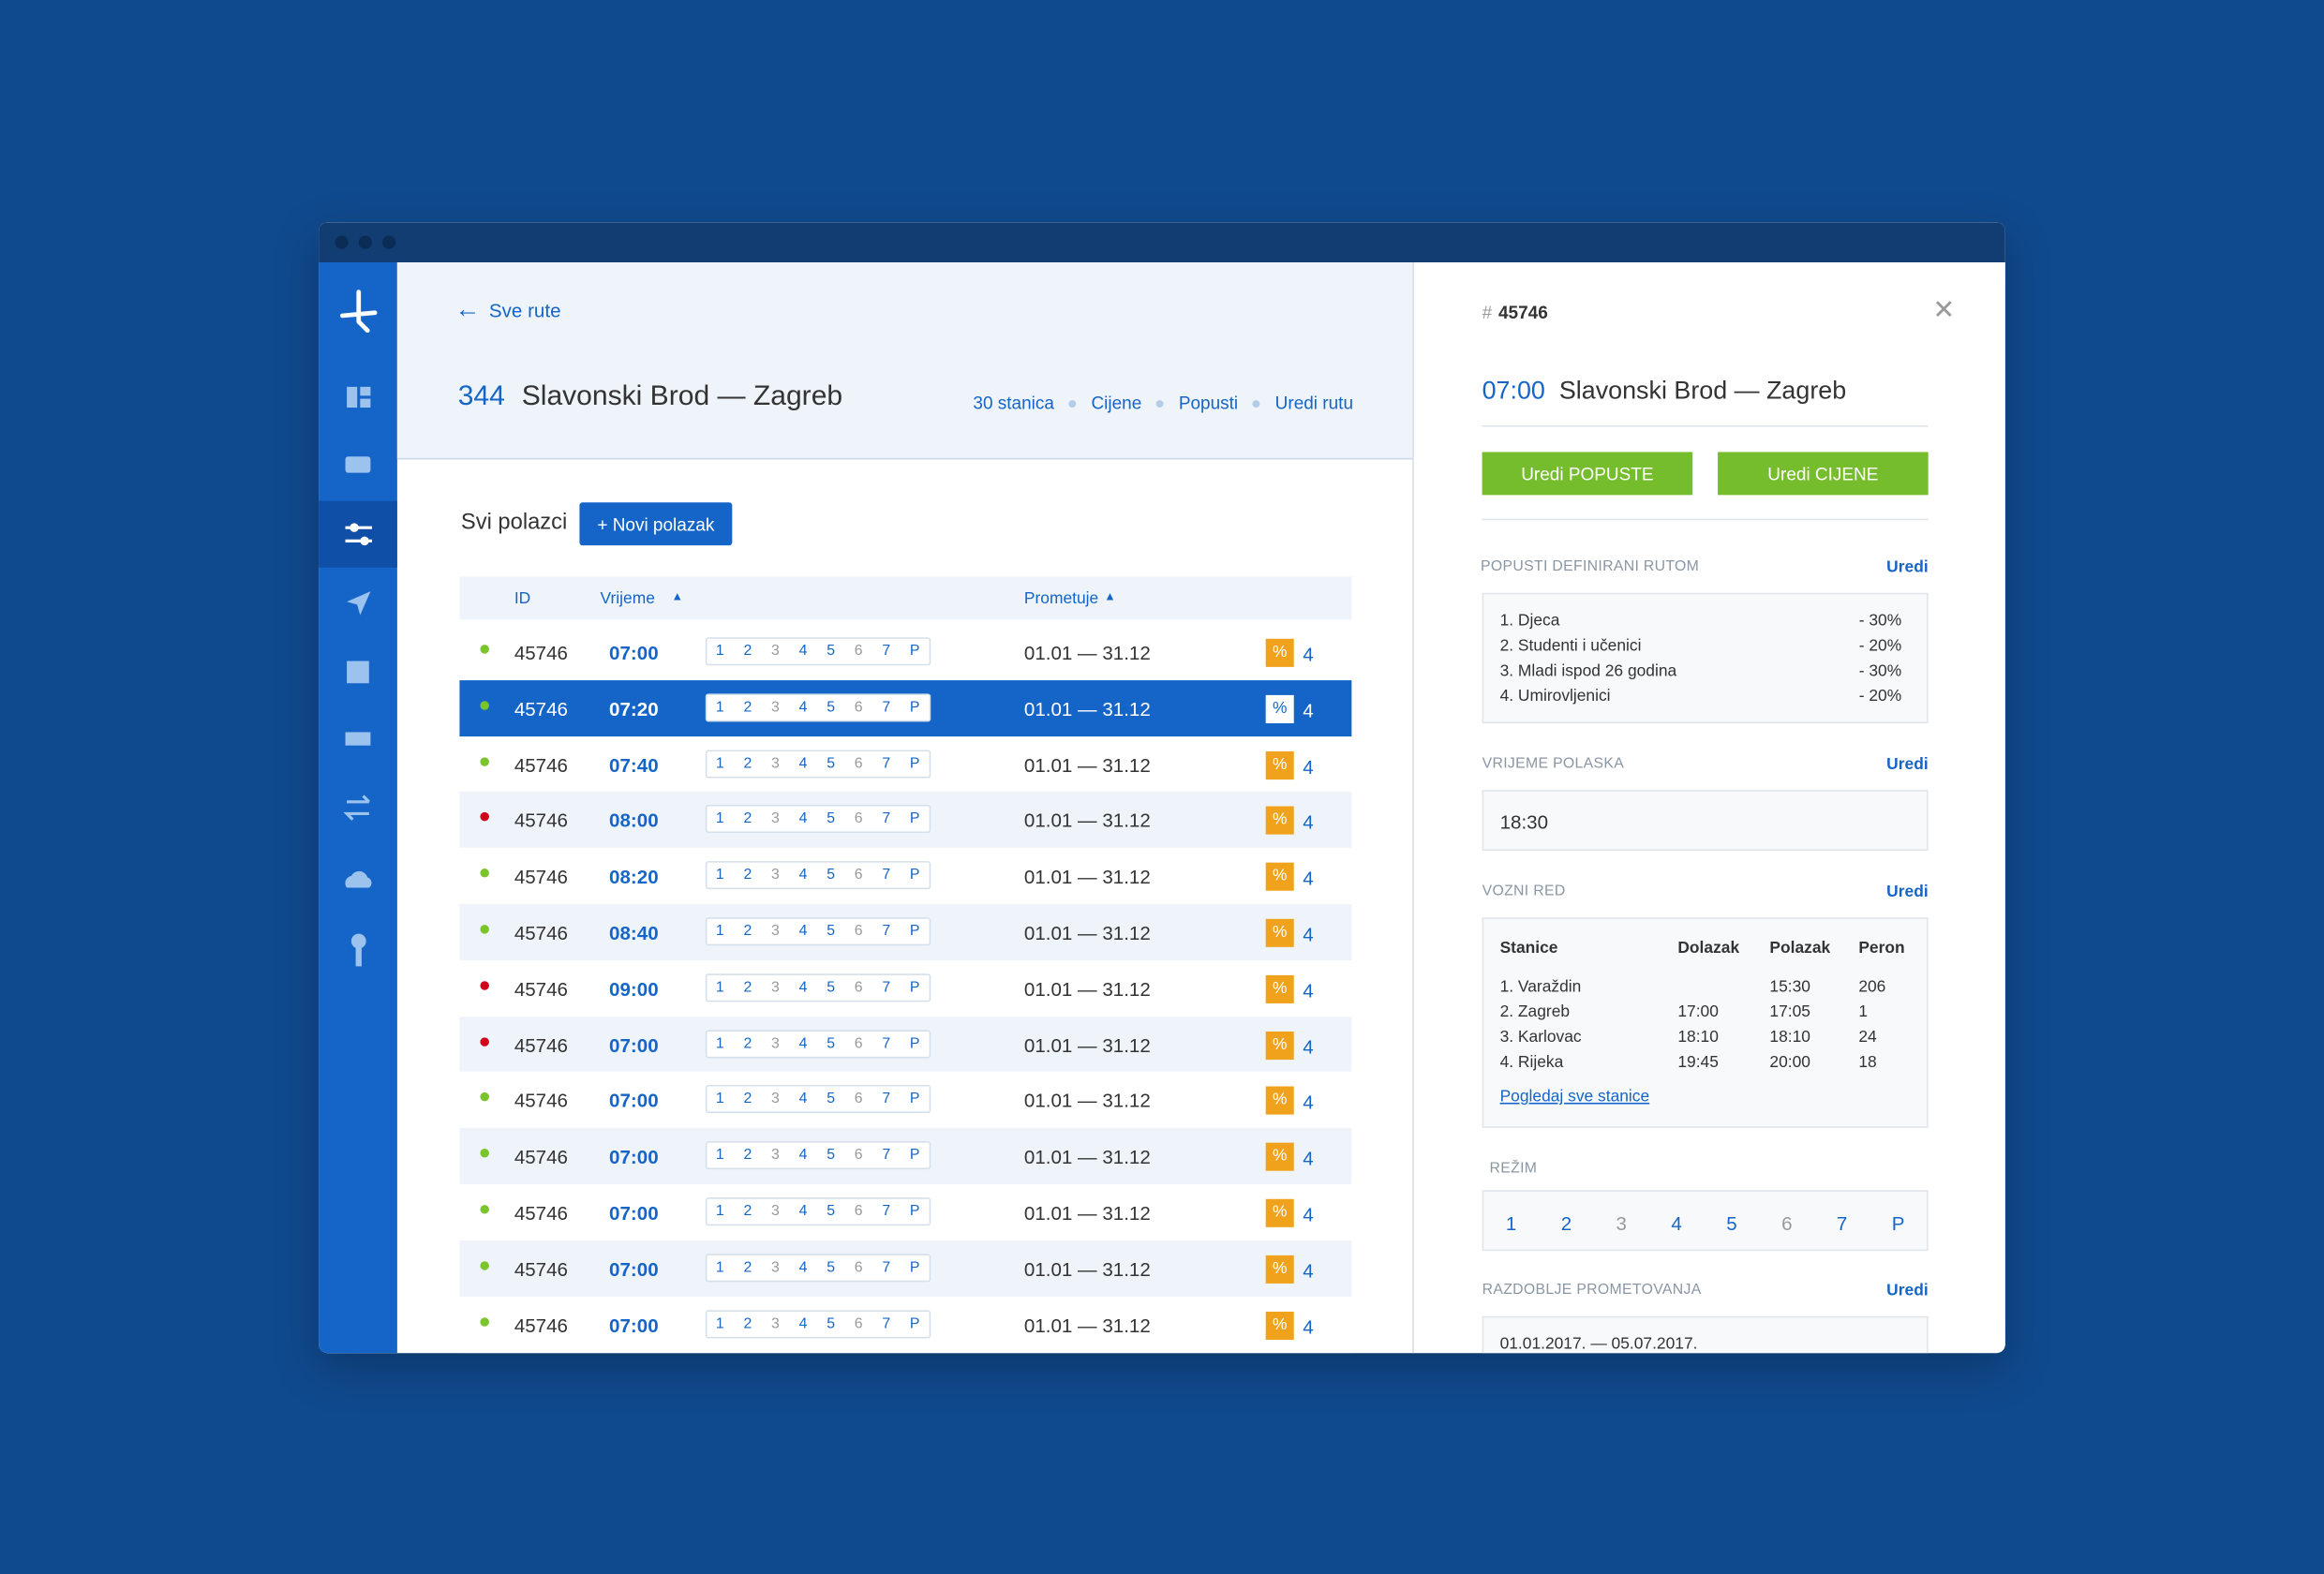 The image size is (2324, 1574). I want to click on departure-row: 45746 08:00 1 2 3 4 5 6 7 P 01.01 — 31.12% 4, so click(905, 820).